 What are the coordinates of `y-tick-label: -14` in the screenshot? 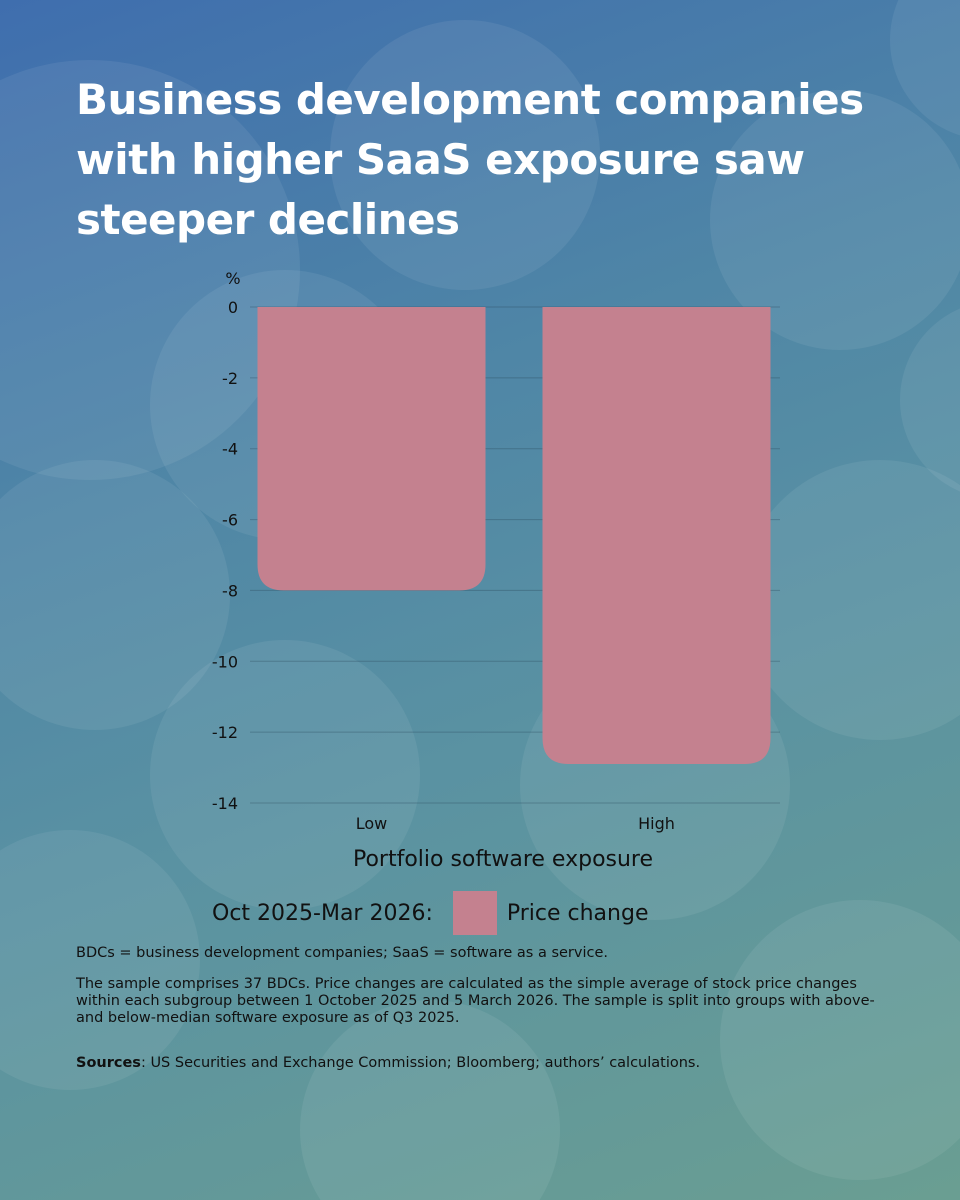 It's located at (225, 803).